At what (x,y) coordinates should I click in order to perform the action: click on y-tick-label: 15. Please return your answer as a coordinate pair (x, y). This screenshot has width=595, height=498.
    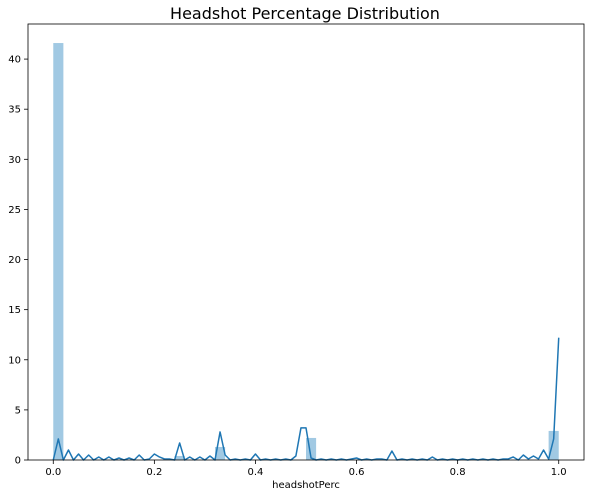
    Looking at the image, I should click on (14, 310).